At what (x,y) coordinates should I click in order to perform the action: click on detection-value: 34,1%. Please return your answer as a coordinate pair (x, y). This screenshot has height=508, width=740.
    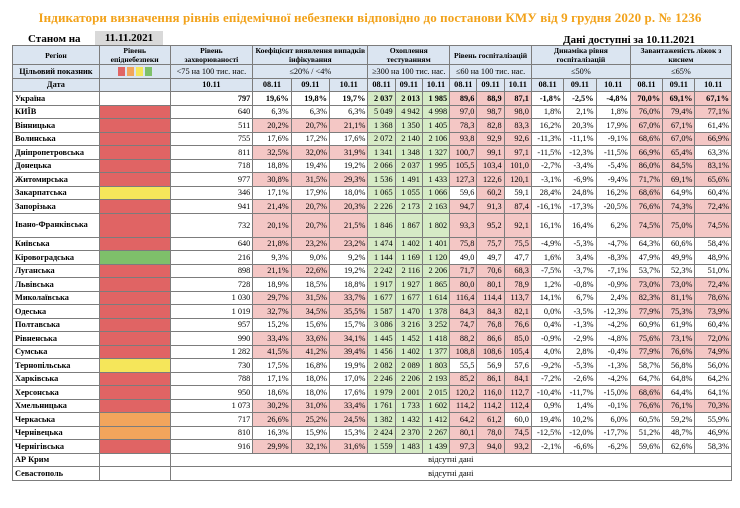
    Looking at the image, I should click on (349, 338).